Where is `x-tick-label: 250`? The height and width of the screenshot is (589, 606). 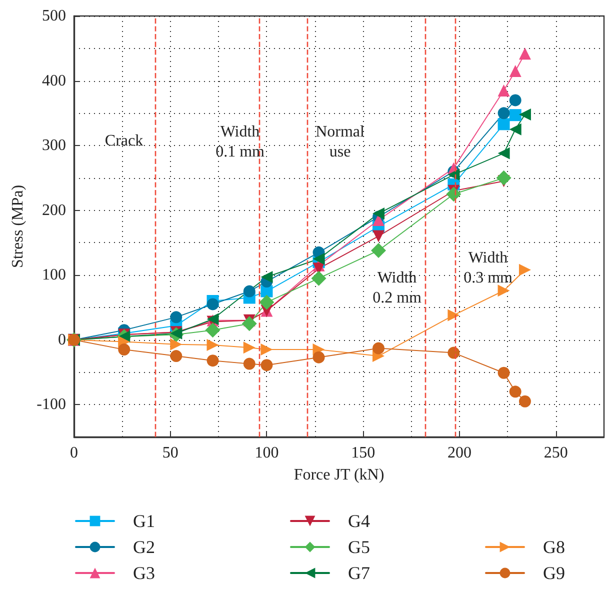 x-tick-label: 250 is located at coordinates (556, 453).